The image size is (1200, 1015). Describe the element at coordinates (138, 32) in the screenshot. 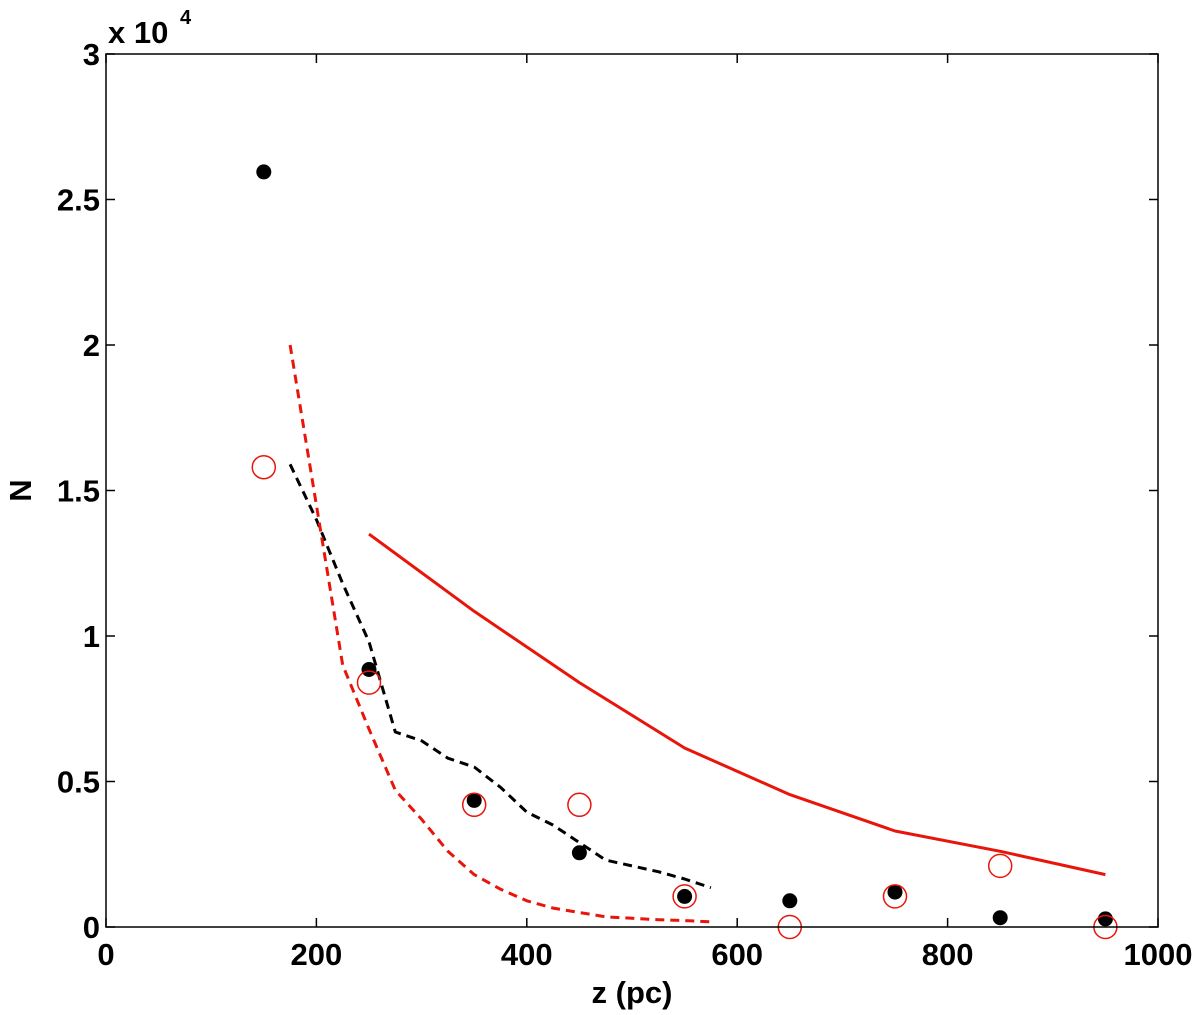

I see `y-multiplier-base: x 10` at that location.